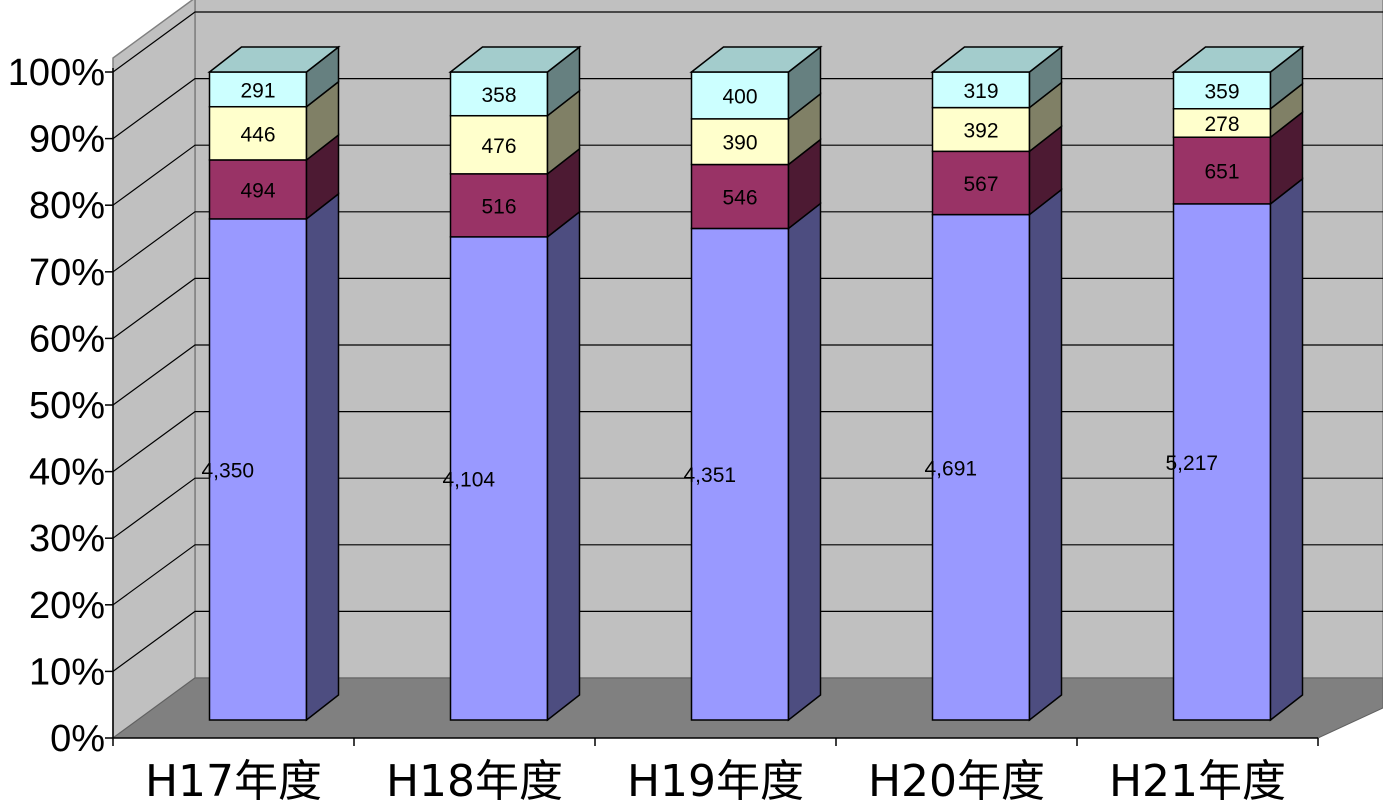 This screenshot has width=1383, height=806. What do you see at coordinates (739, 197) in the screenshot?
I see `data-label: 546` at bounding box center [739, 197].